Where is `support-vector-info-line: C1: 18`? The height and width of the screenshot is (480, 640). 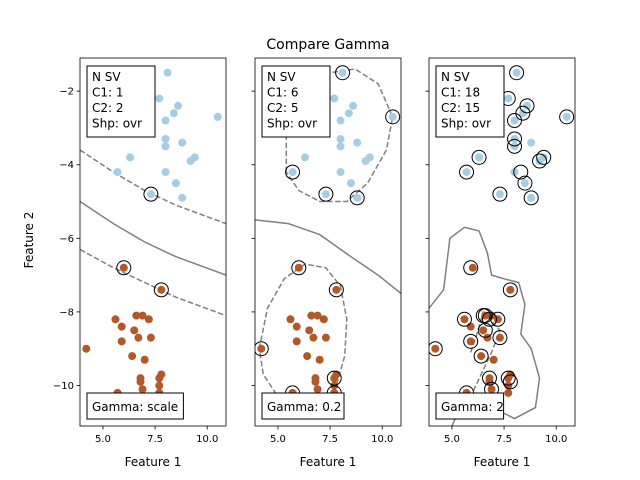 support-vector-info-line: C1: 18 is located at coordinates (460, 93).